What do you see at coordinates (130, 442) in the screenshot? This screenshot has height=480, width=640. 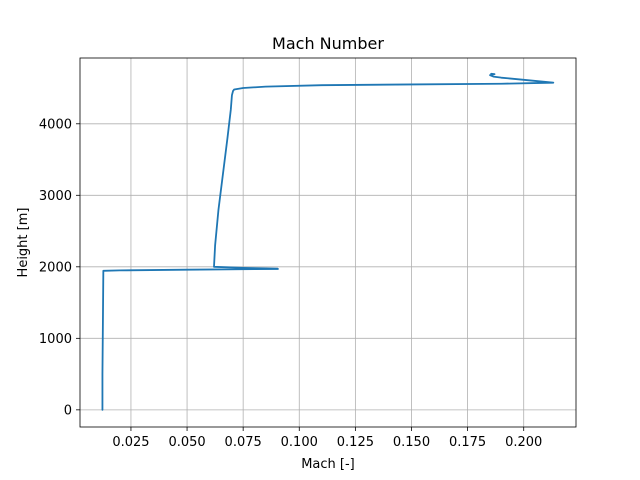 I see `x-tick-label: 0.025` at bounding box center [130, 442].